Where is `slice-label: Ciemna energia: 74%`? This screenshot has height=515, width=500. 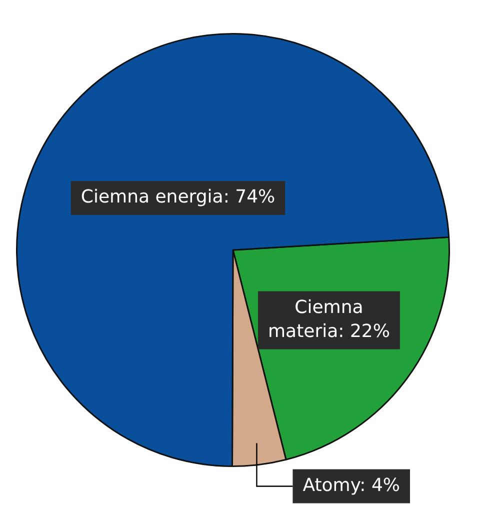 slice-label: Ciemna energia: 74% is located at coordinates (178, 197).